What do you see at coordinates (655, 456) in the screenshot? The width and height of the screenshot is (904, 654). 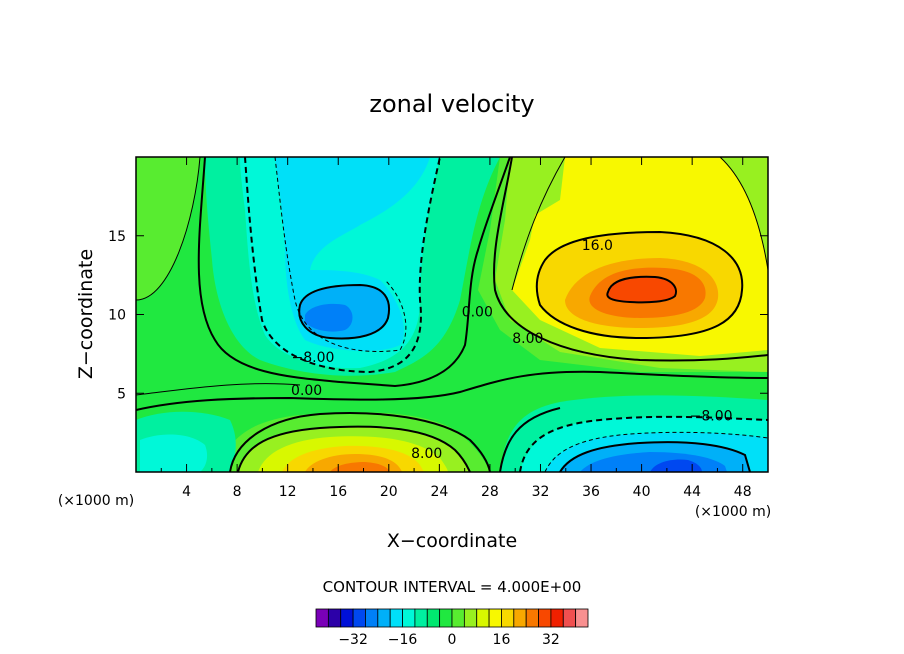 I see `contour-neg16-br` at bounding box center [655, 456].